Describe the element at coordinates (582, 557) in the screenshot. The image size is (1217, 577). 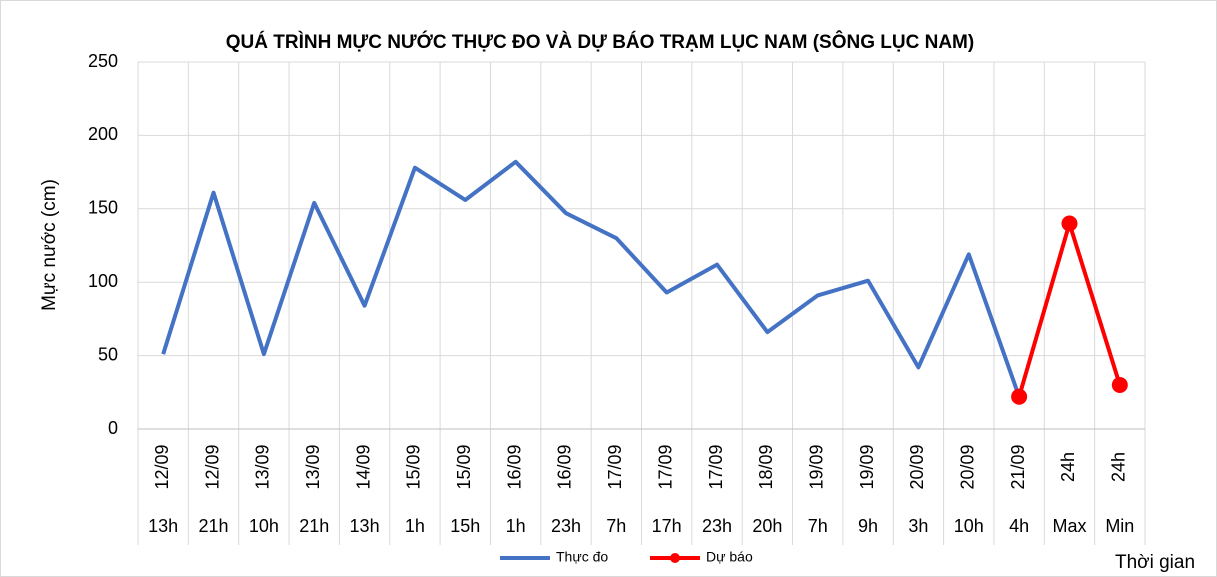
I see `legend-label: Thực đo` at that location.